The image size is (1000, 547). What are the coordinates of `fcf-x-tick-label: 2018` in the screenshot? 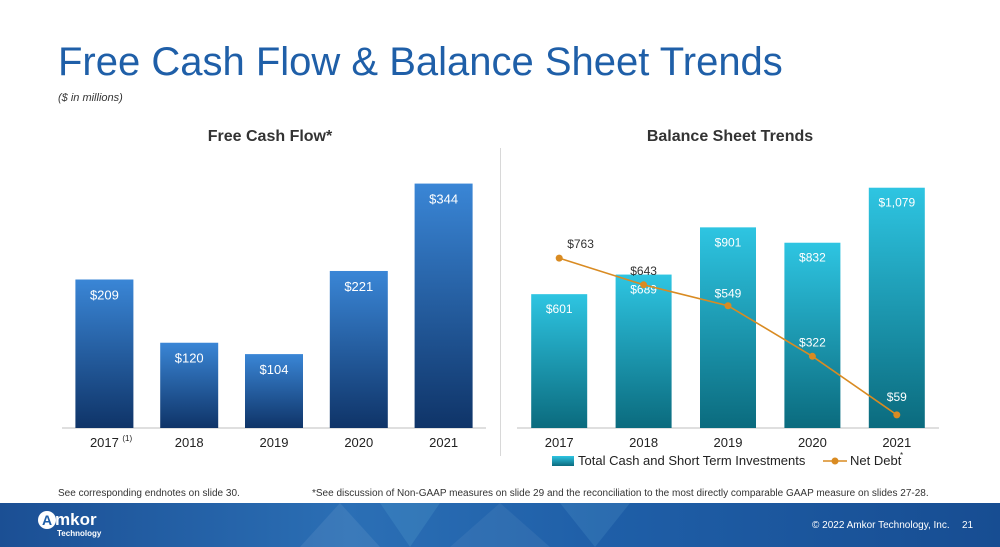 It's located at (189, 442).